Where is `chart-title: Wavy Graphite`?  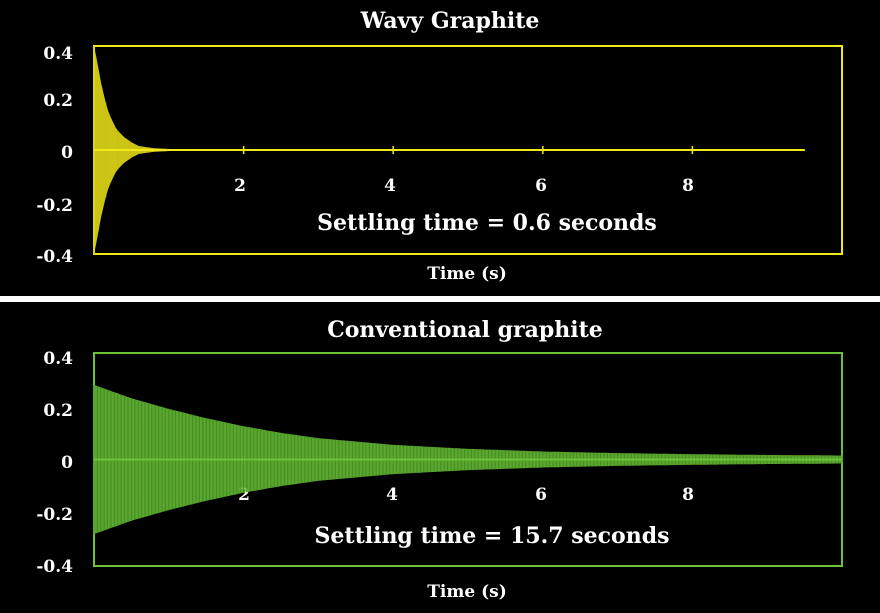 chart-title: Wavy Graphite is located at coordinates (450, 21).